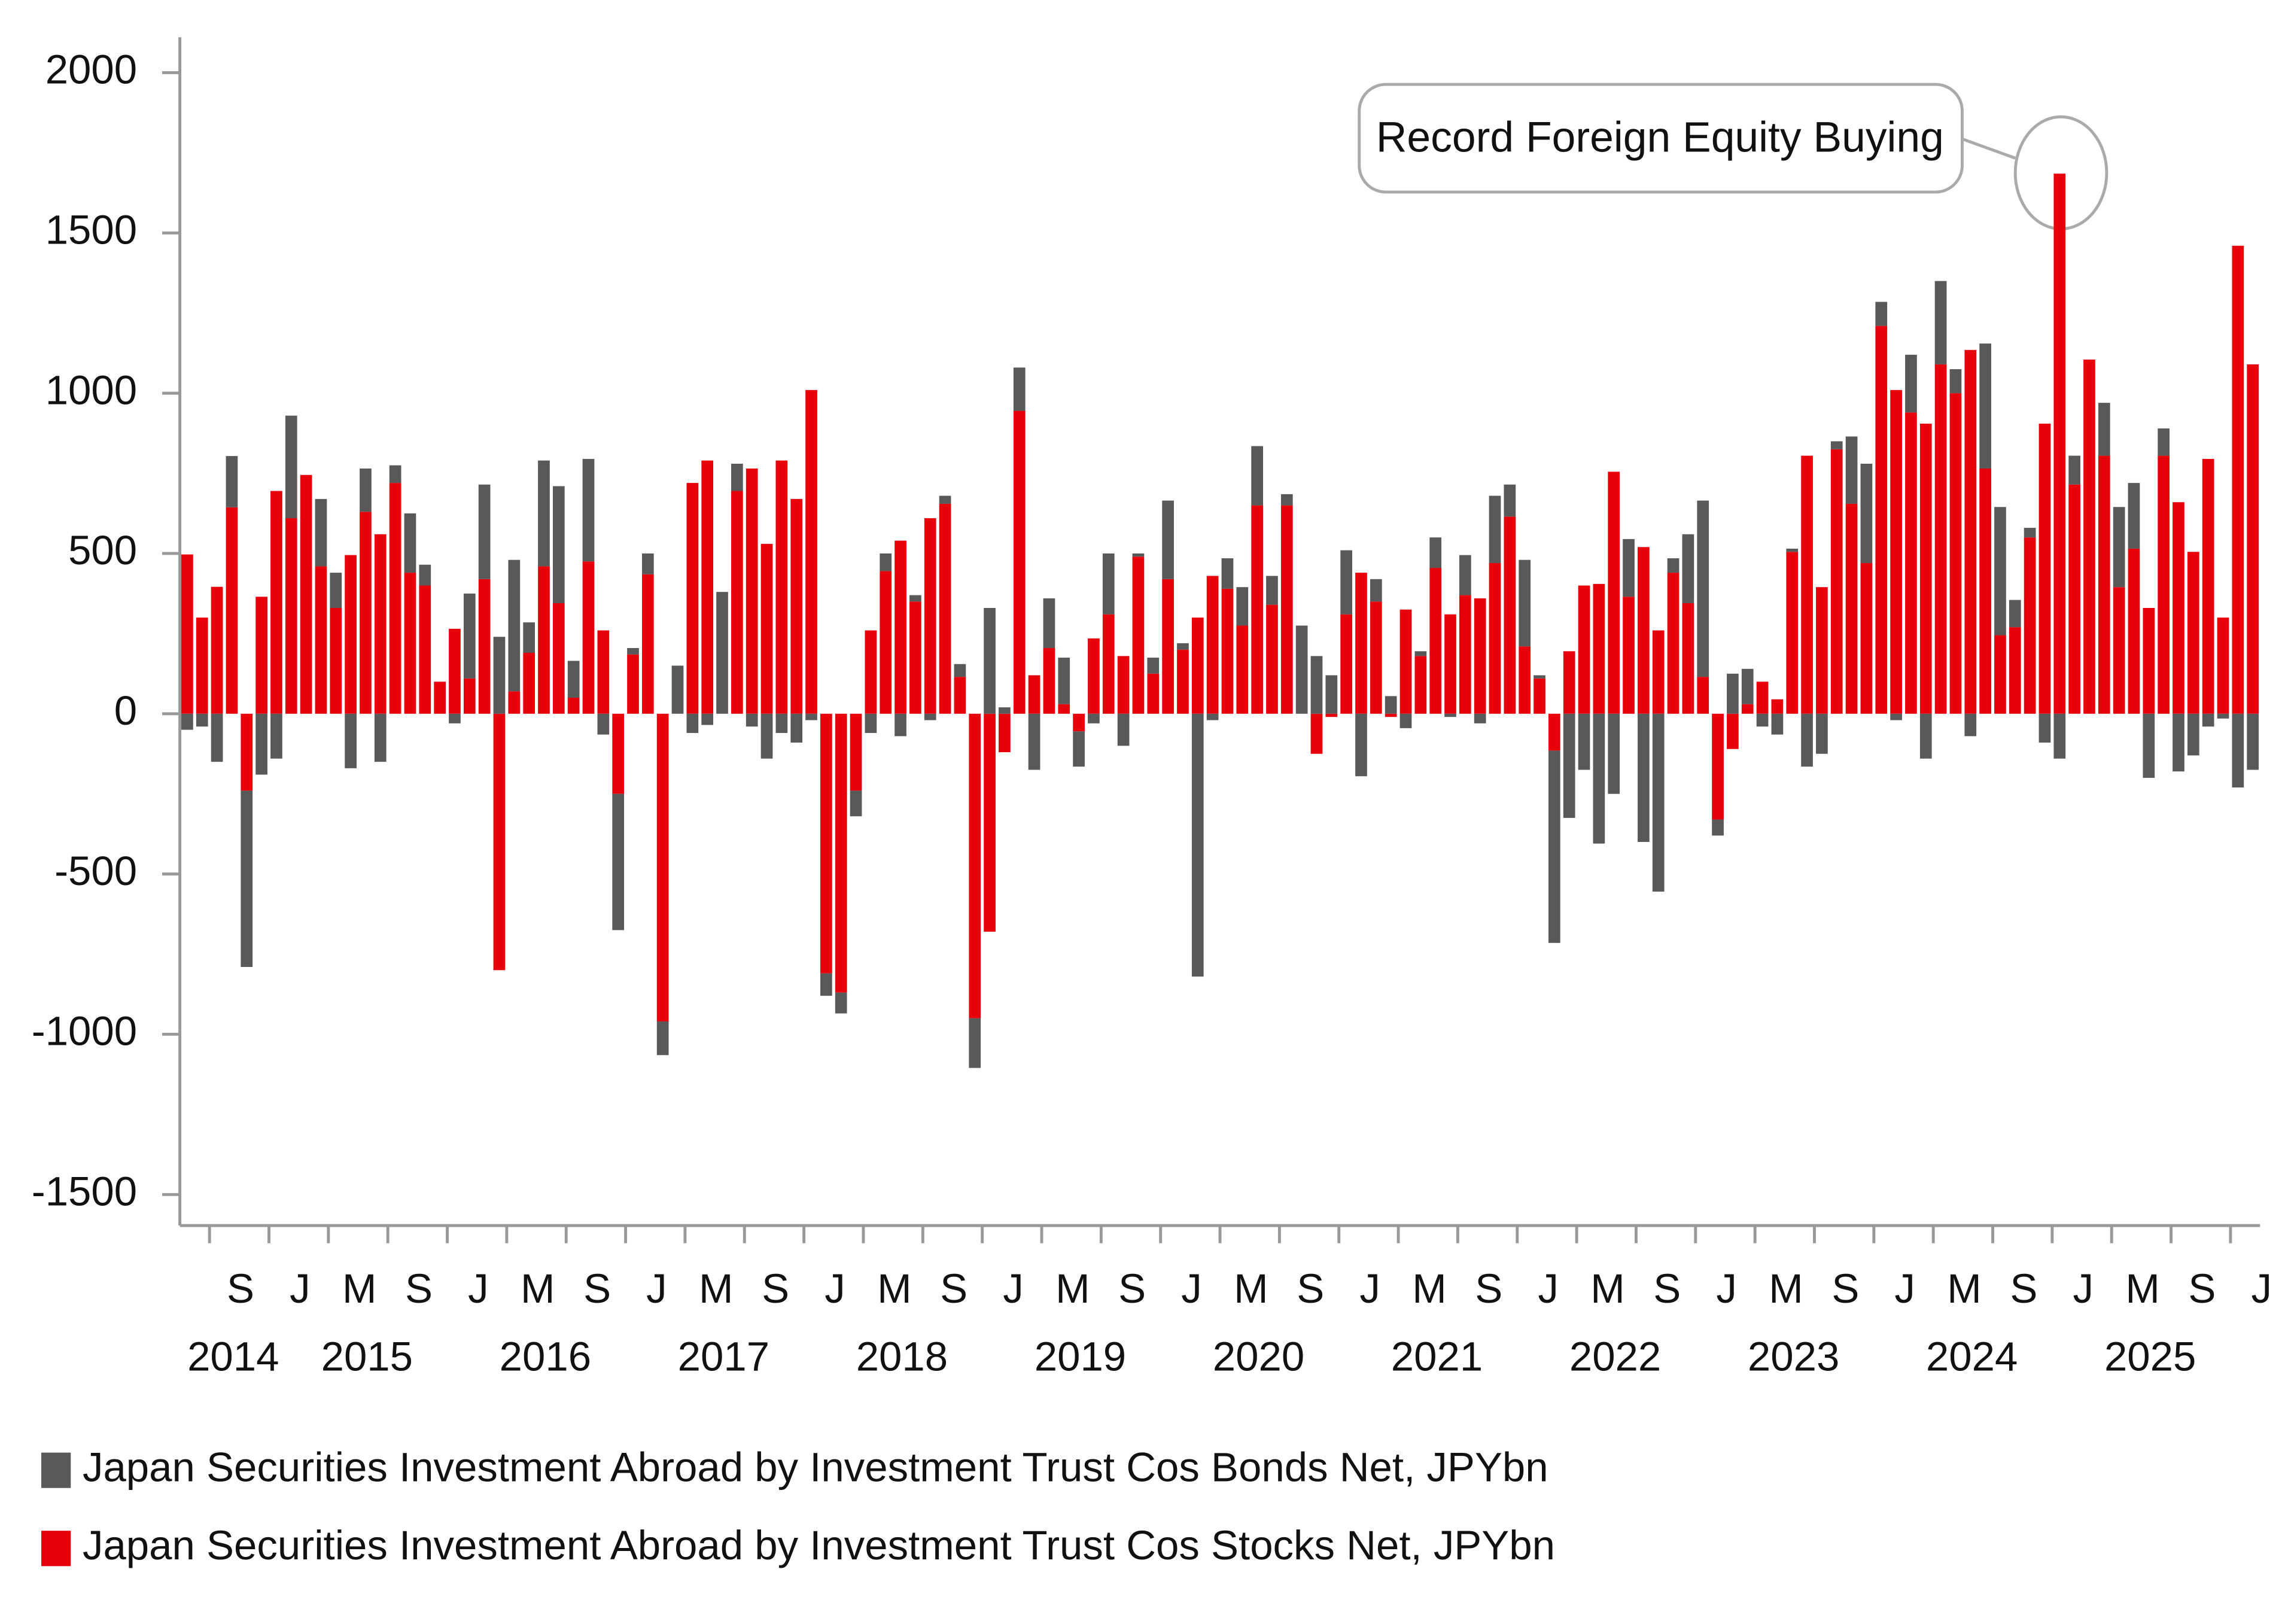  Describe the element at coordinates (902, 1357) in the screenshot. I see `year-label: 2018` at that location.